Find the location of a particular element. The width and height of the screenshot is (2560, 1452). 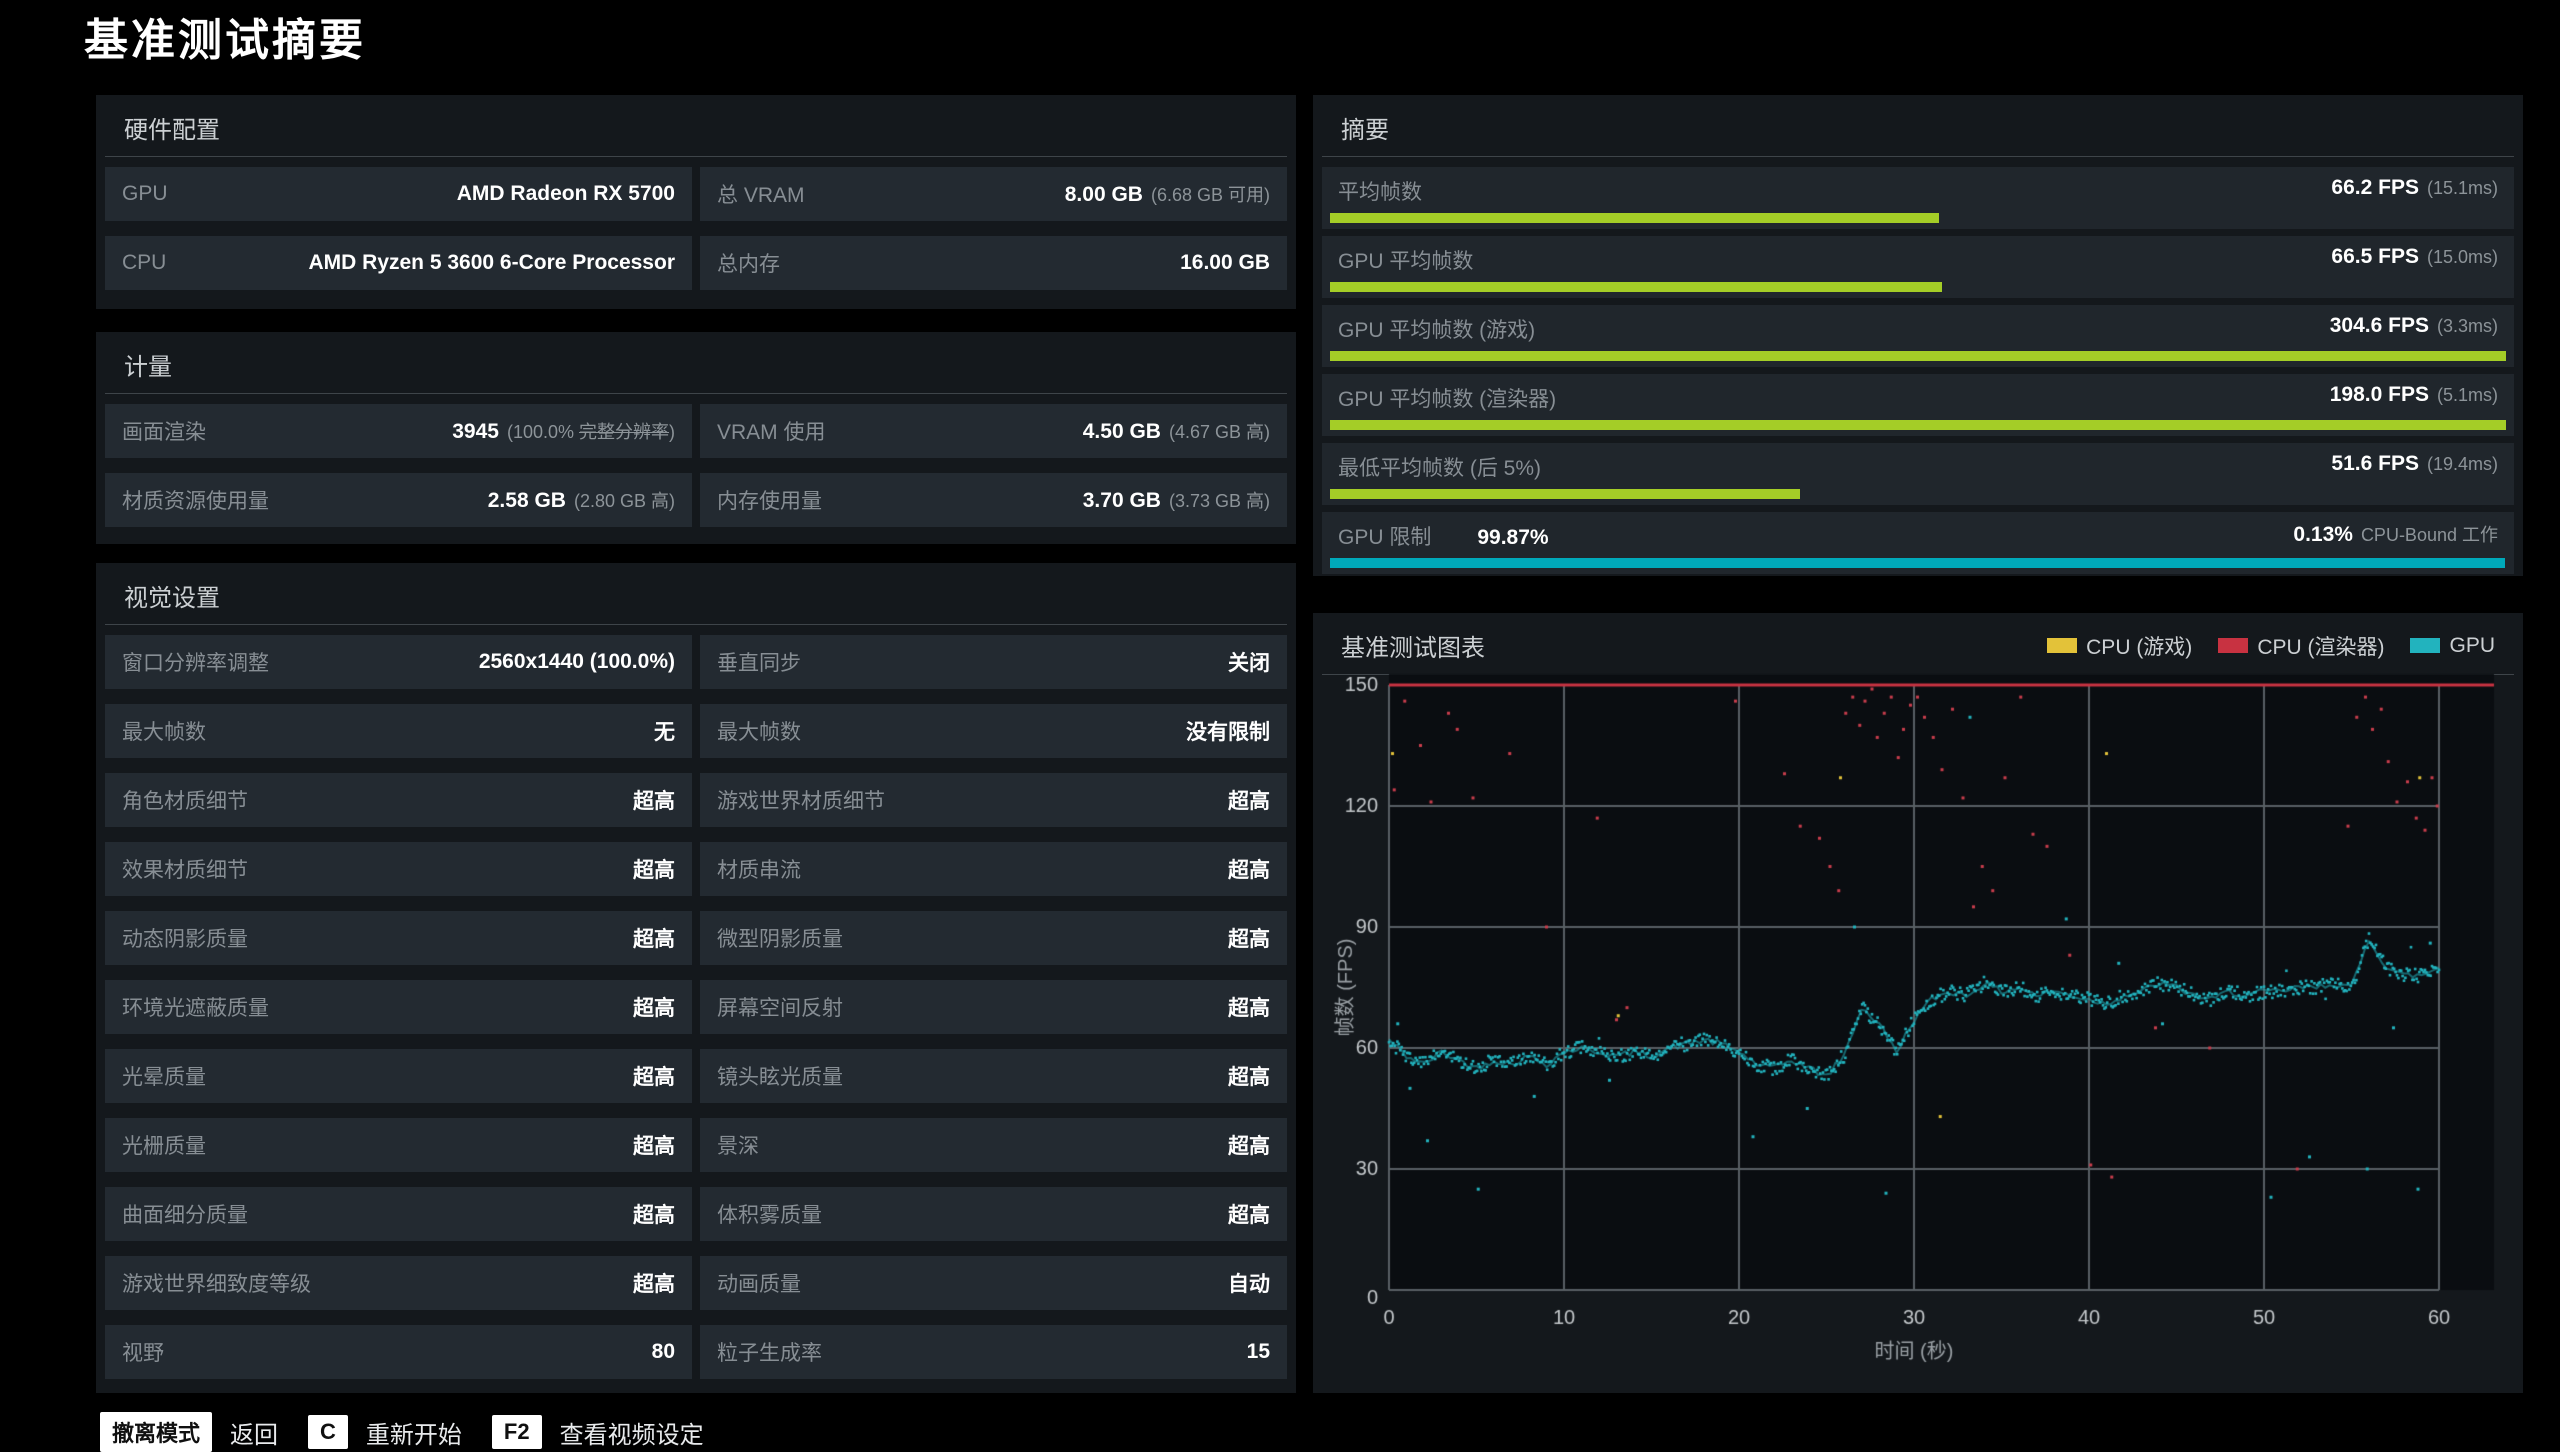

footer-hint-restart: C 重新开始 is located at coordinates (385, 1432).